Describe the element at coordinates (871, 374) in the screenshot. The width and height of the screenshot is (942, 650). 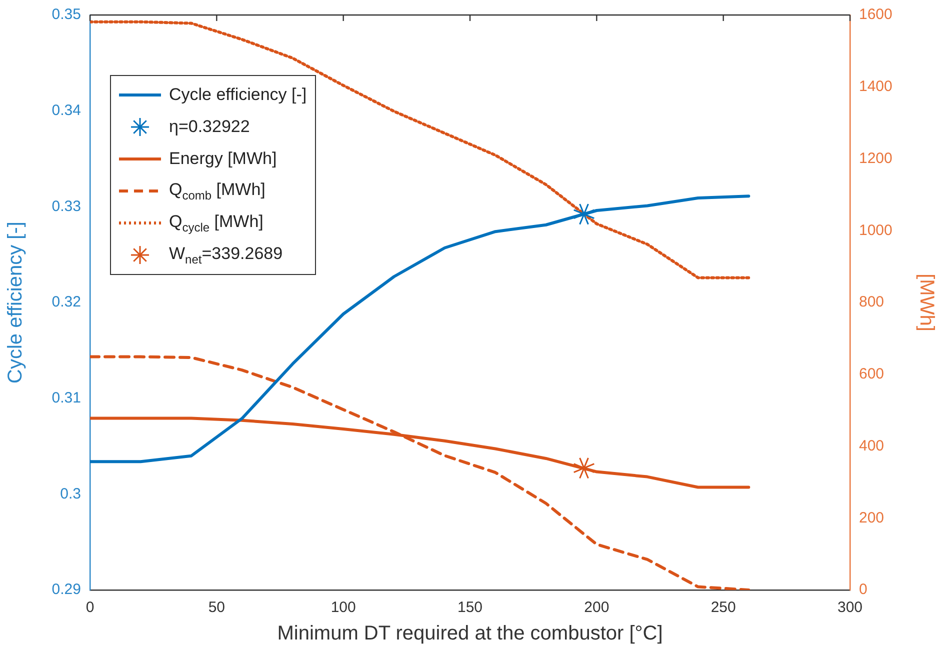
I see `y2-tick-label: 600` at that location.